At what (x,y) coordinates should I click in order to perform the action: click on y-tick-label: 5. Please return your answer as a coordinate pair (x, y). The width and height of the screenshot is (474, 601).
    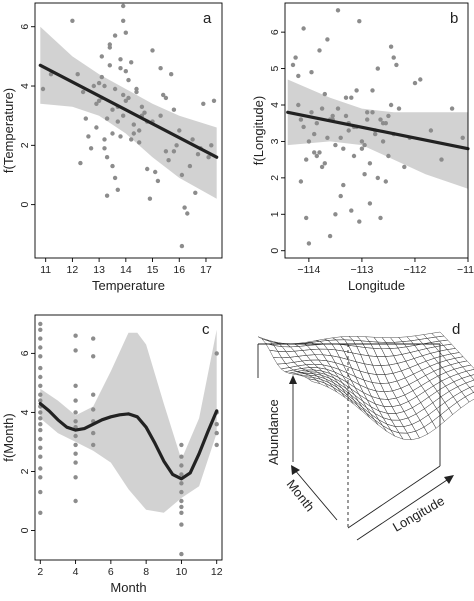
    Looking at the image, I should click on (275, 68).